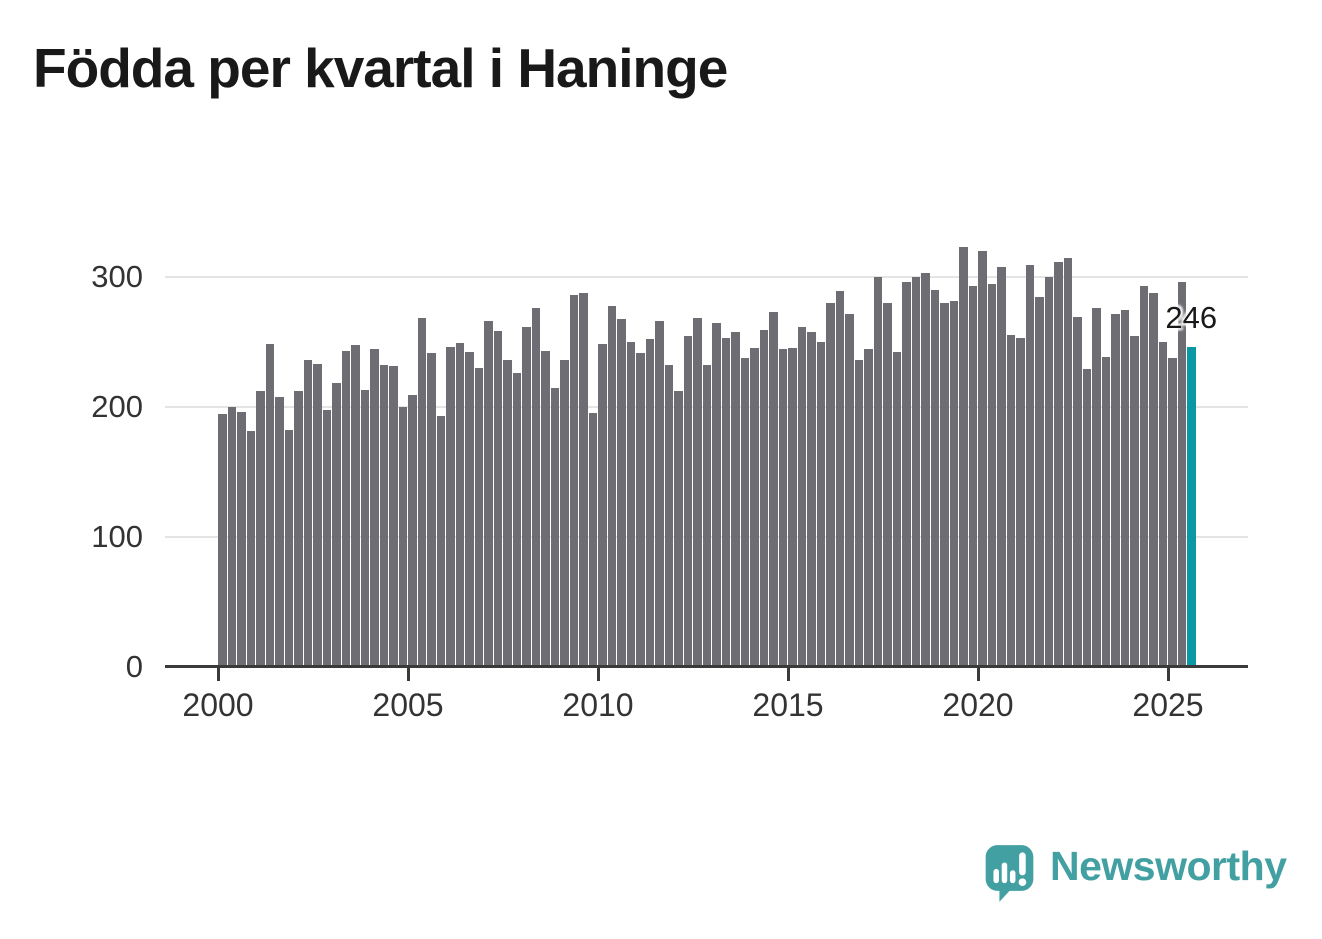  I want to click on bar-2008-q1, so click(526, 497).